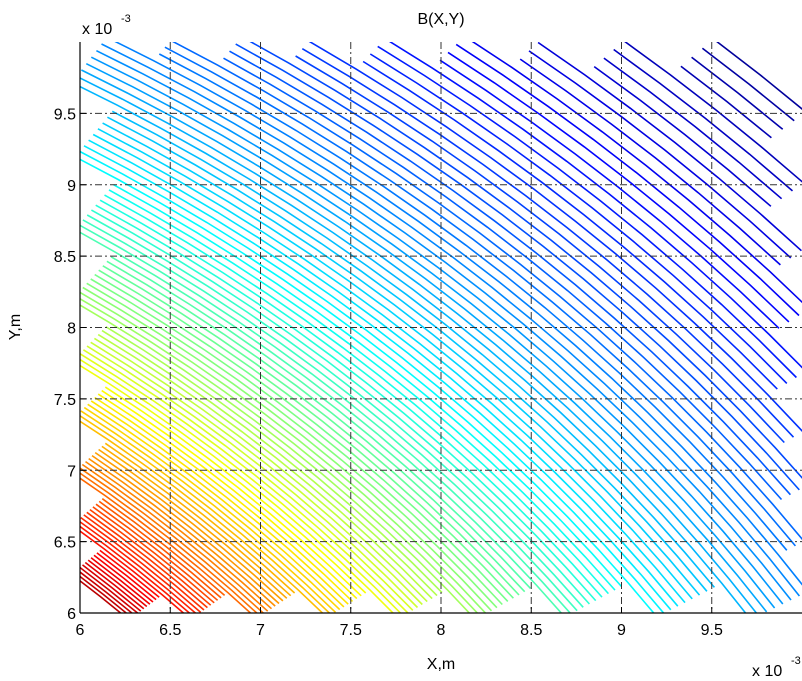  What do you see at coordinates (97, 29) in the screenshot?
I see `y-exponent-base: x 10` at bounding box center [97, 29].